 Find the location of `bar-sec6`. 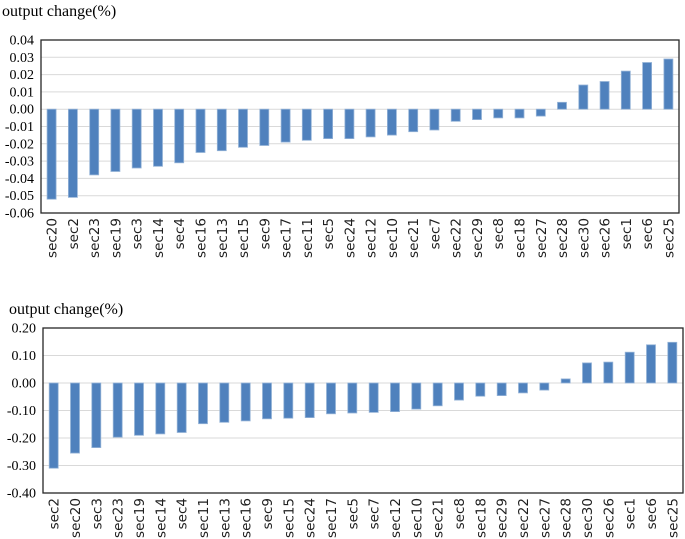

bar-sec6 is located at coordinates (647, 86).